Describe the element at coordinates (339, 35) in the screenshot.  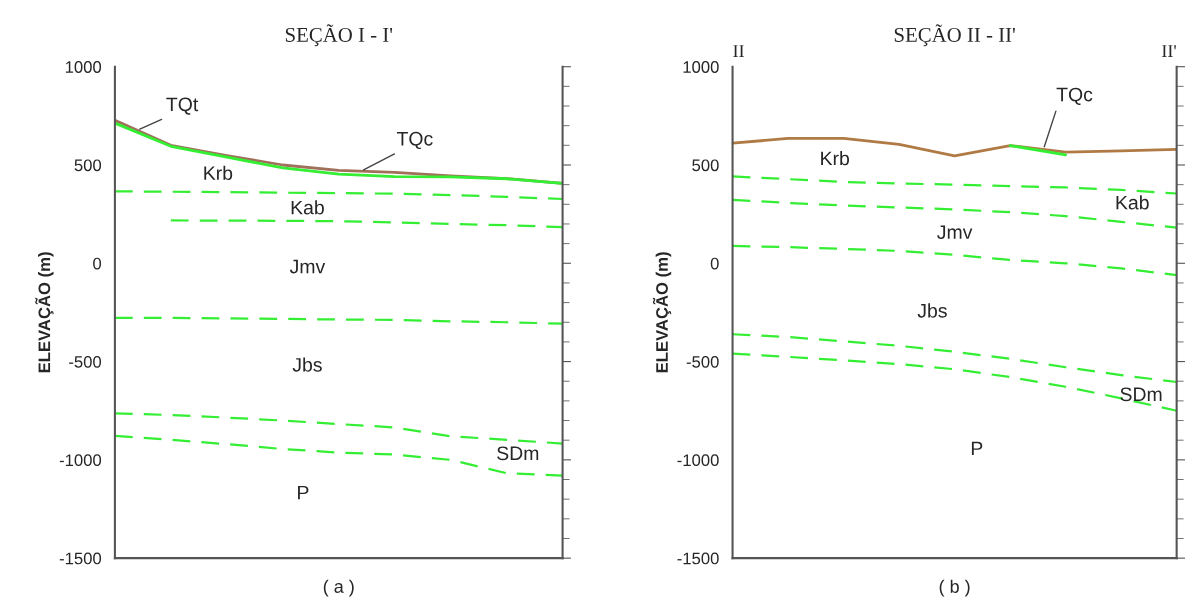
I see `chart-title: SEÇÃO I - I'` at that location.